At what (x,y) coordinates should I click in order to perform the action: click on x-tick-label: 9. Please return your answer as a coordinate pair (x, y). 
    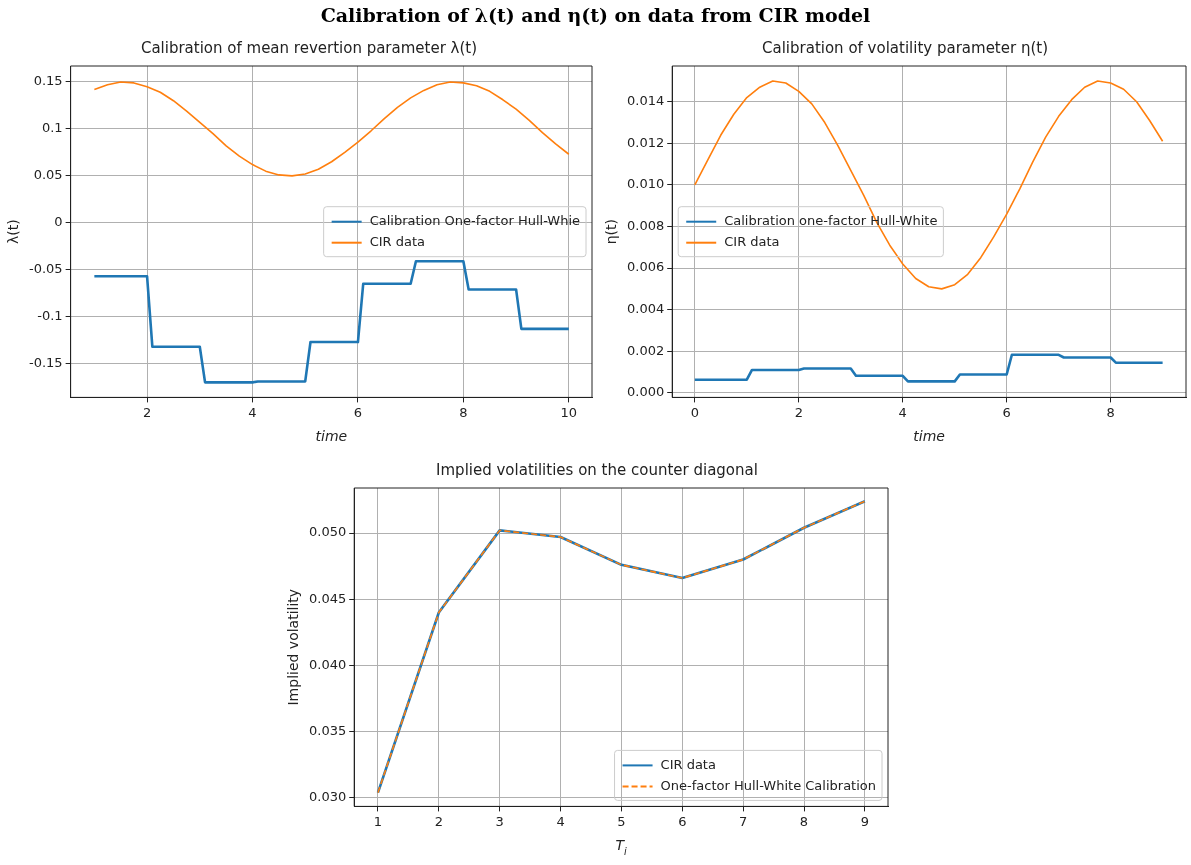
    Looking at the image, I should click on (865, 821).